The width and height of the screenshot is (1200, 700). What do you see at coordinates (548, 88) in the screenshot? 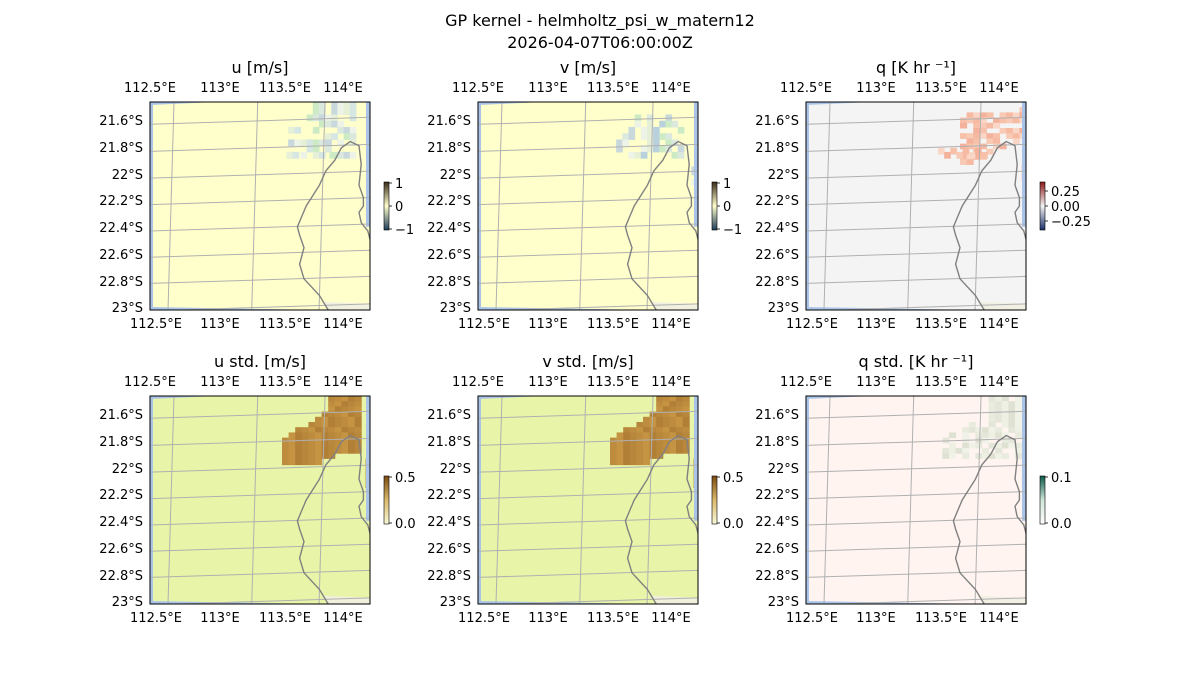
I see `lon-tick-top: 113°E` at bounding box center [548, 88].